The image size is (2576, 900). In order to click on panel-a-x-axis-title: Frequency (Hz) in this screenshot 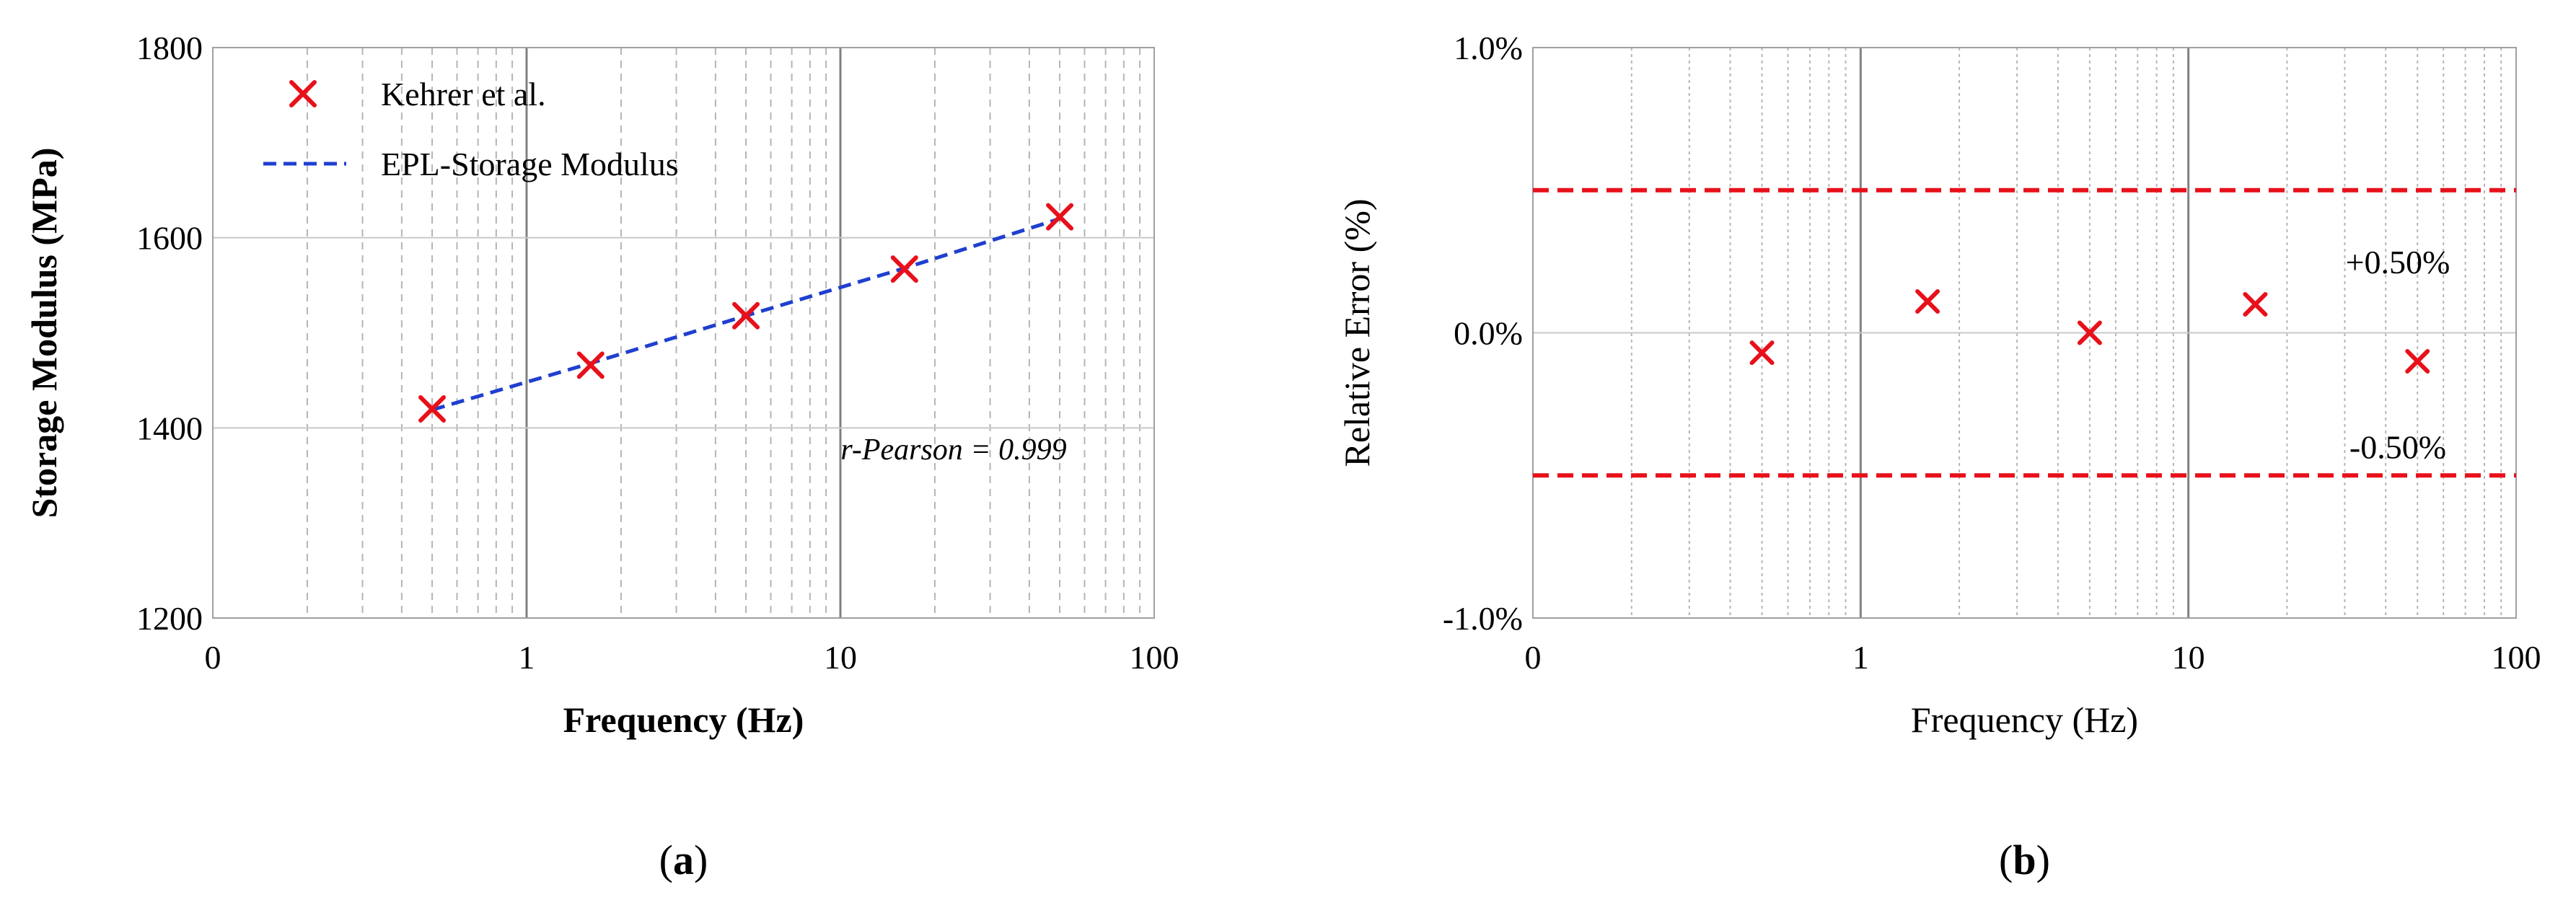, I will do `click(683, 720)`.